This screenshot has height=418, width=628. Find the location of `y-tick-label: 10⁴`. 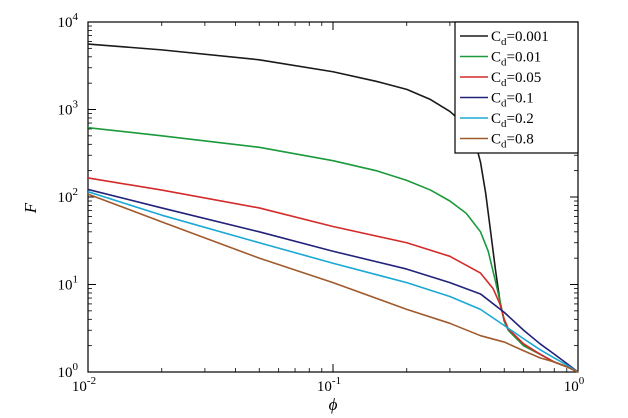

y-tick-label: 10⁴ is located at coordinates (68, 21).